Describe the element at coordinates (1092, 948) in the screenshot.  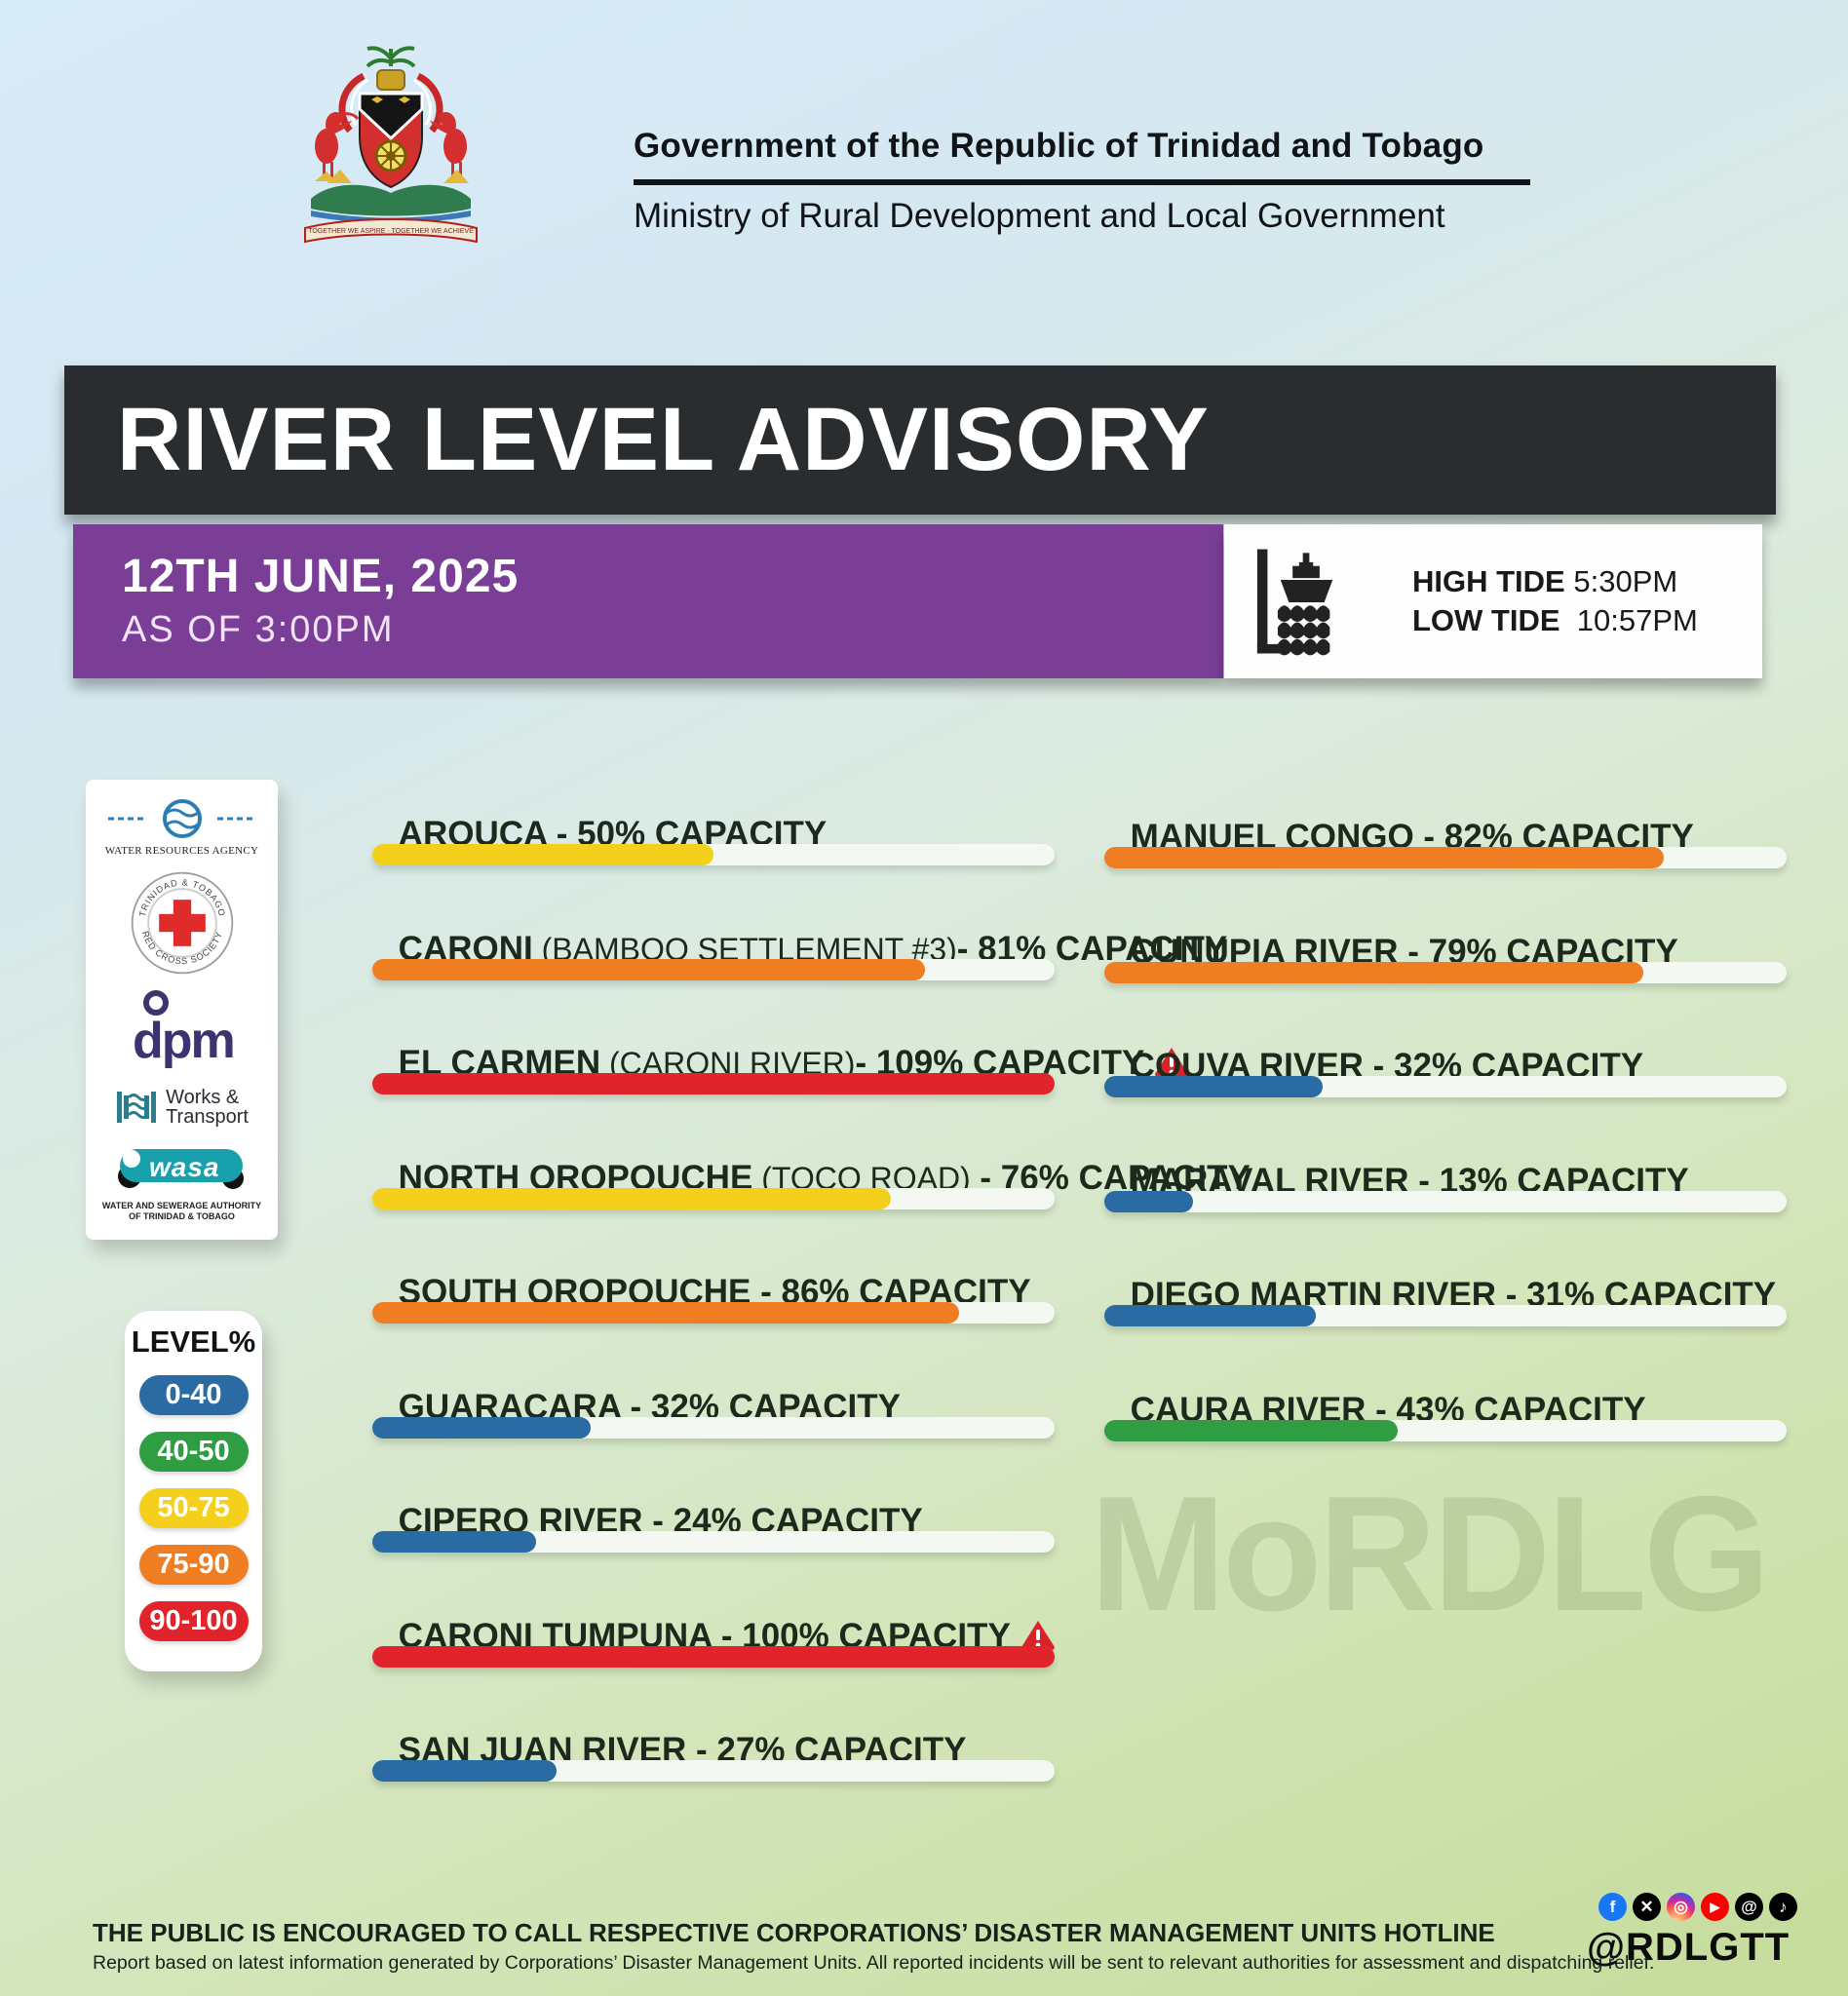
I see `river-capacity-text: - 81% CAPACITY` at that location.